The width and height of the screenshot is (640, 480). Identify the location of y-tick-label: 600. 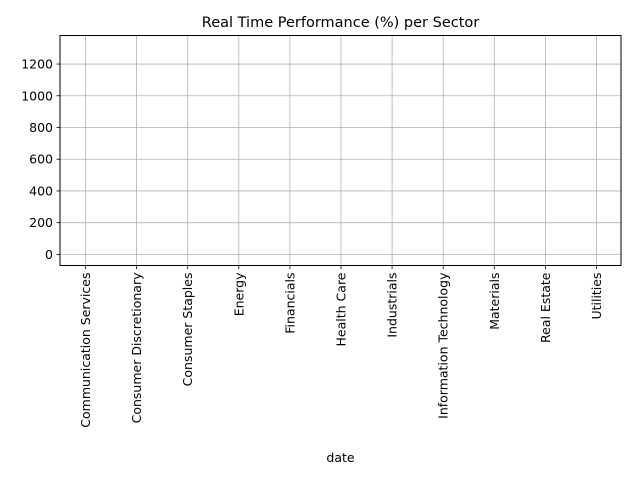
(41, 159).